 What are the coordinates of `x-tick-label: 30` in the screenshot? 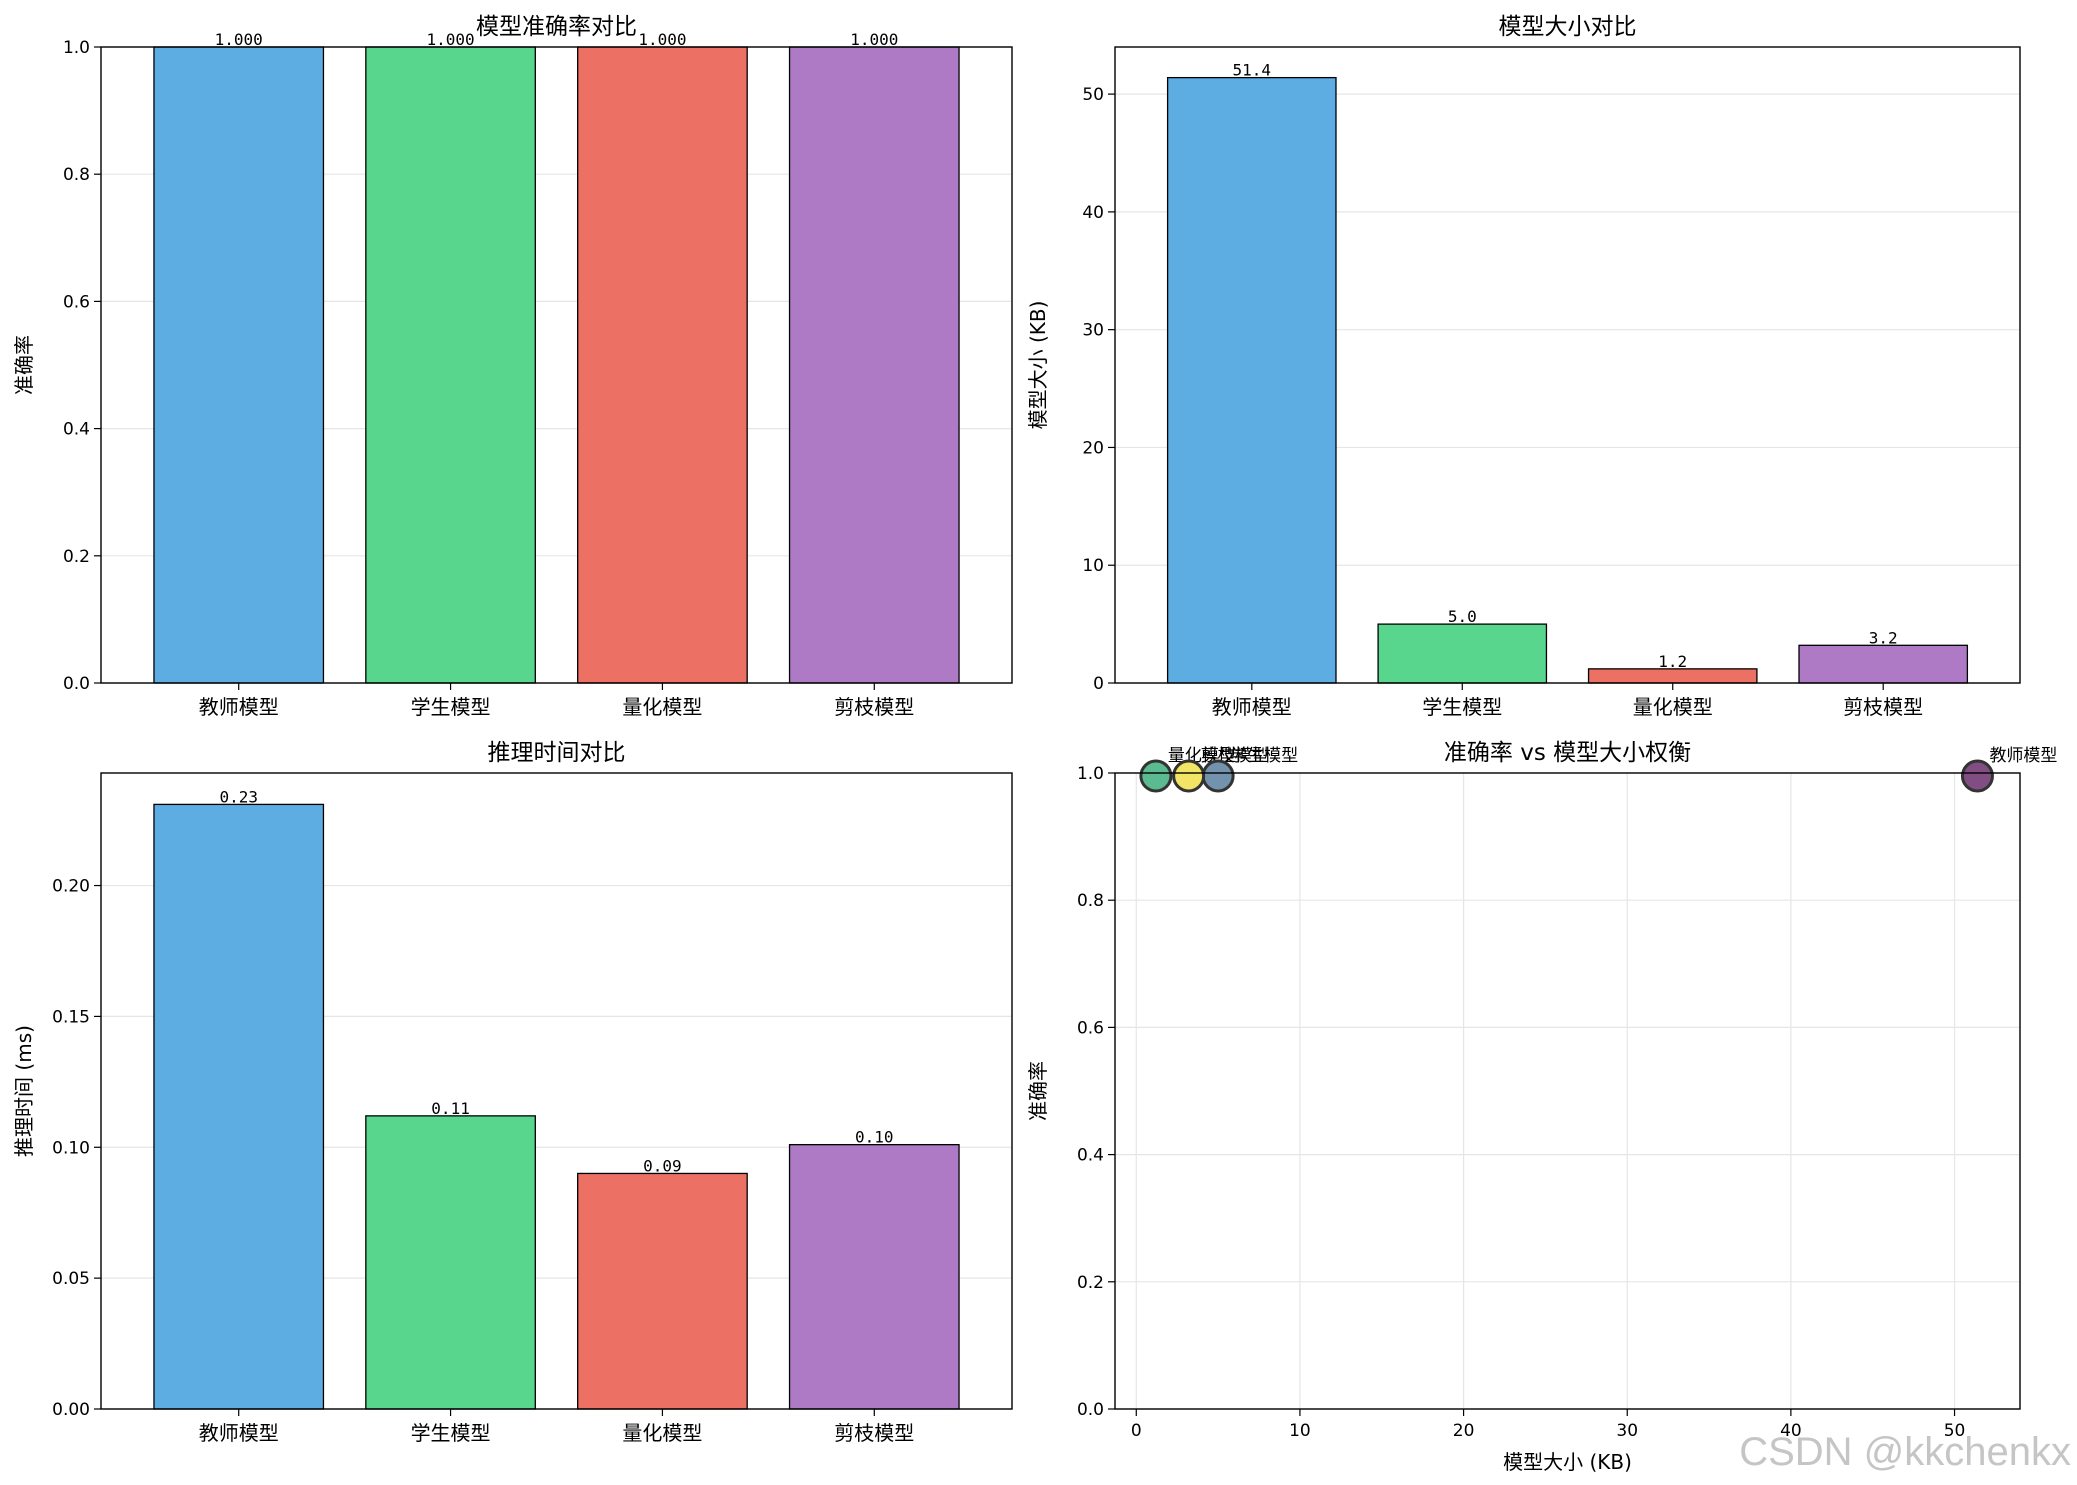 It's located at (1627, 1431).